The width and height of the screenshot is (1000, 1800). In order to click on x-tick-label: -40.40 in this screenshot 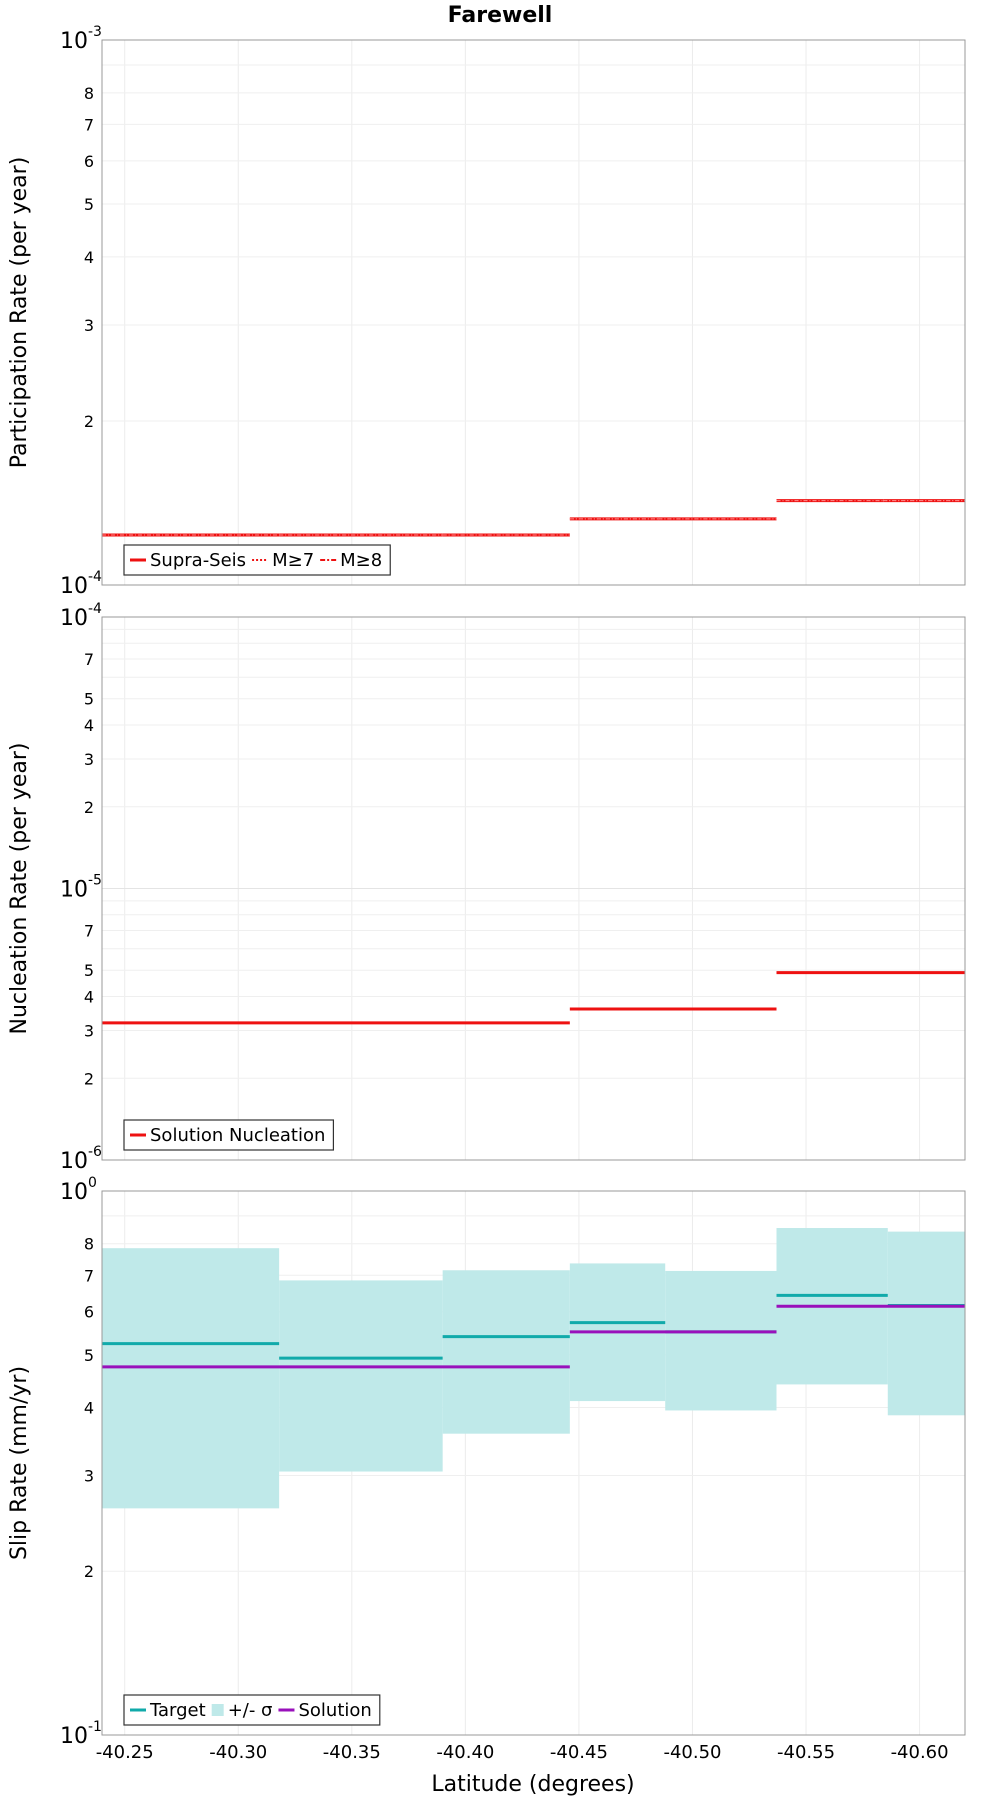, I will do `click(465, 1752)`.